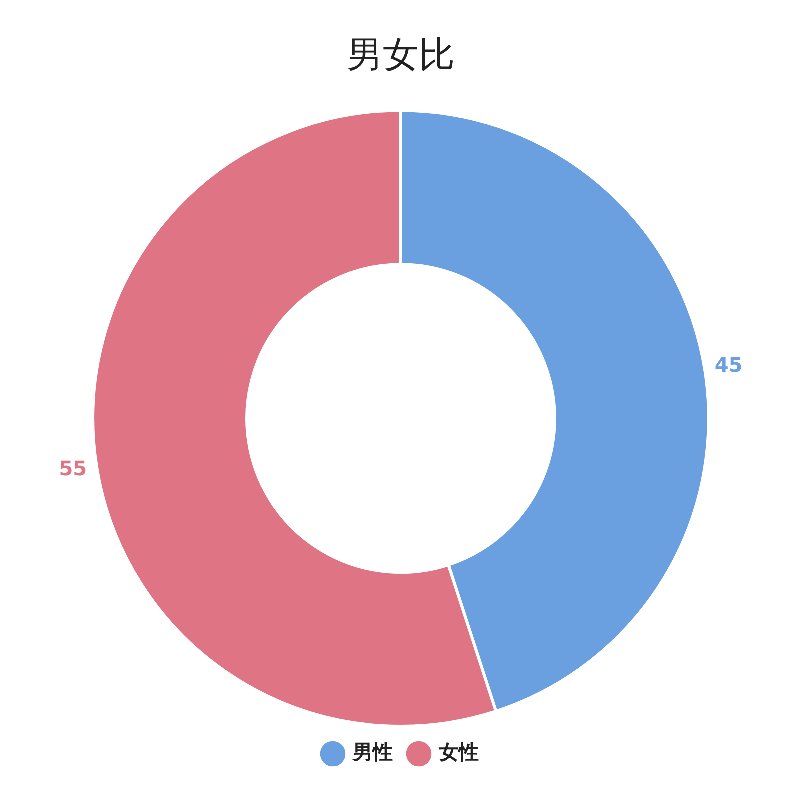  What do you see at coordinates (728, 364) in the screenshot?
I see `data-label: 45` at bounding box center [728, 364].